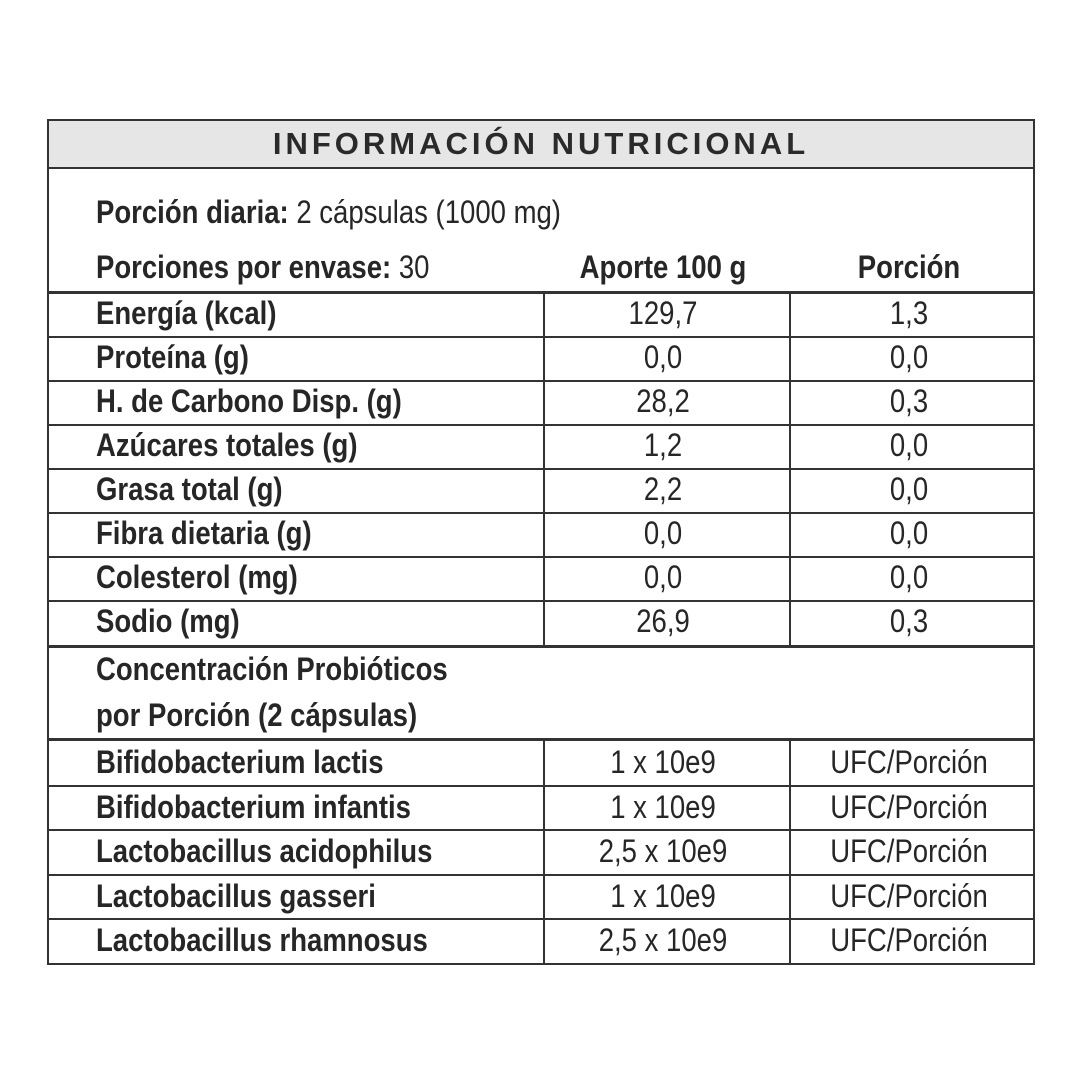 This screenshot has height=1080, width=1080. What do you see at coordinates (909, 267) in the screenshot?
I see `column-header-portion: Porción` at bounding box center [909, 267].